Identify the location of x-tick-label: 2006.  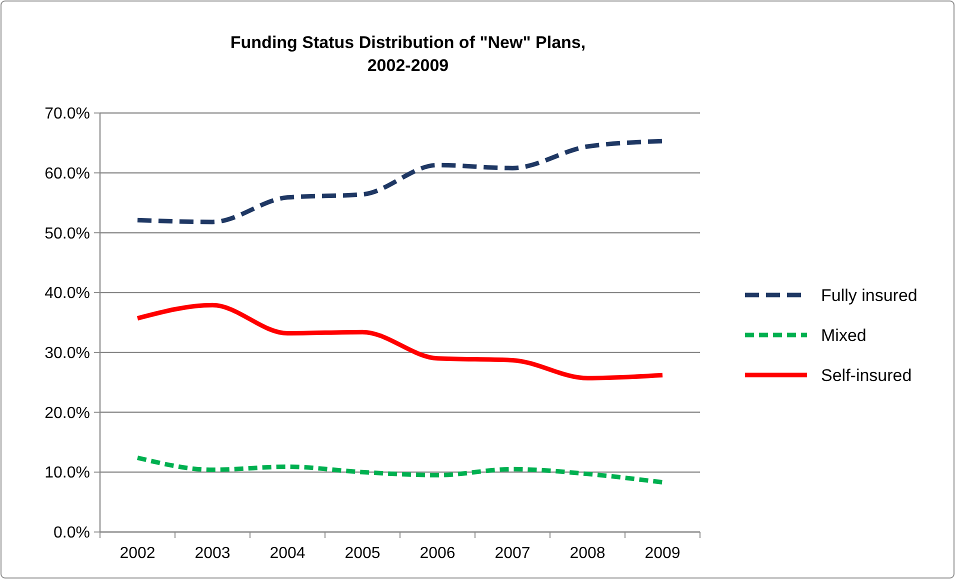
(438, 553).